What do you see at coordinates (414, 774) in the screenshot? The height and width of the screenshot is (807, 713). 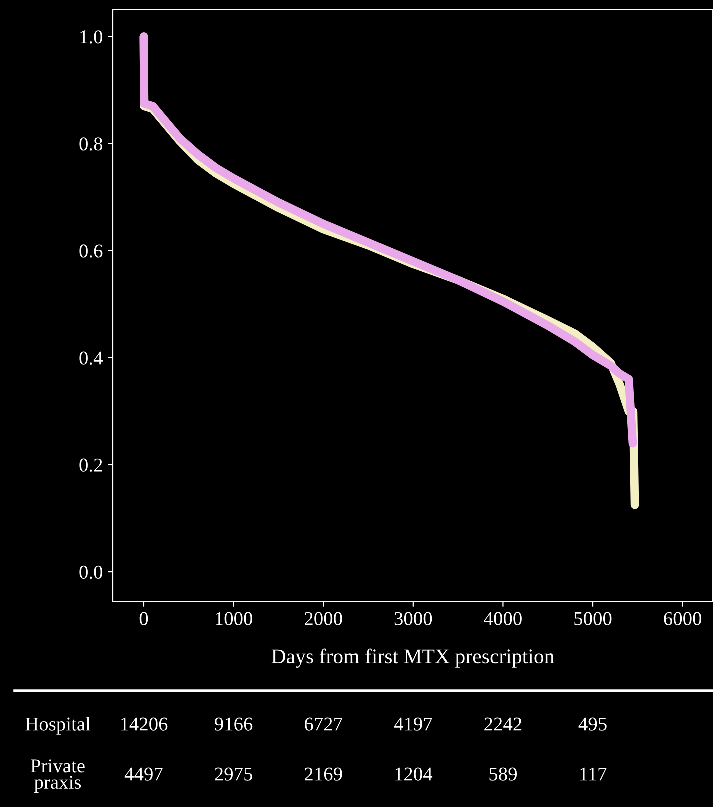 I see `text: 1204` at bounding box center [414, 774].